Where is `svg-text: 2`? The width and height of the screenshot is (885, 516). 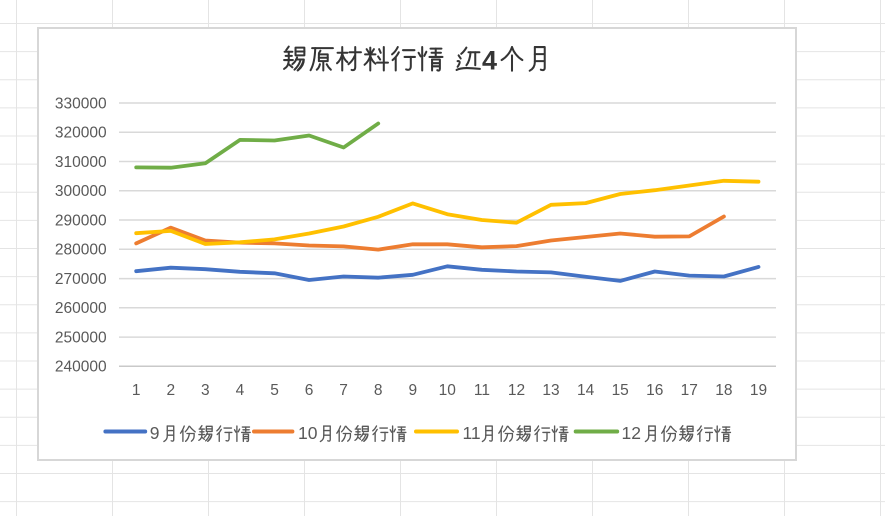 svg-text: 2 is located at coordinates (170, 390).